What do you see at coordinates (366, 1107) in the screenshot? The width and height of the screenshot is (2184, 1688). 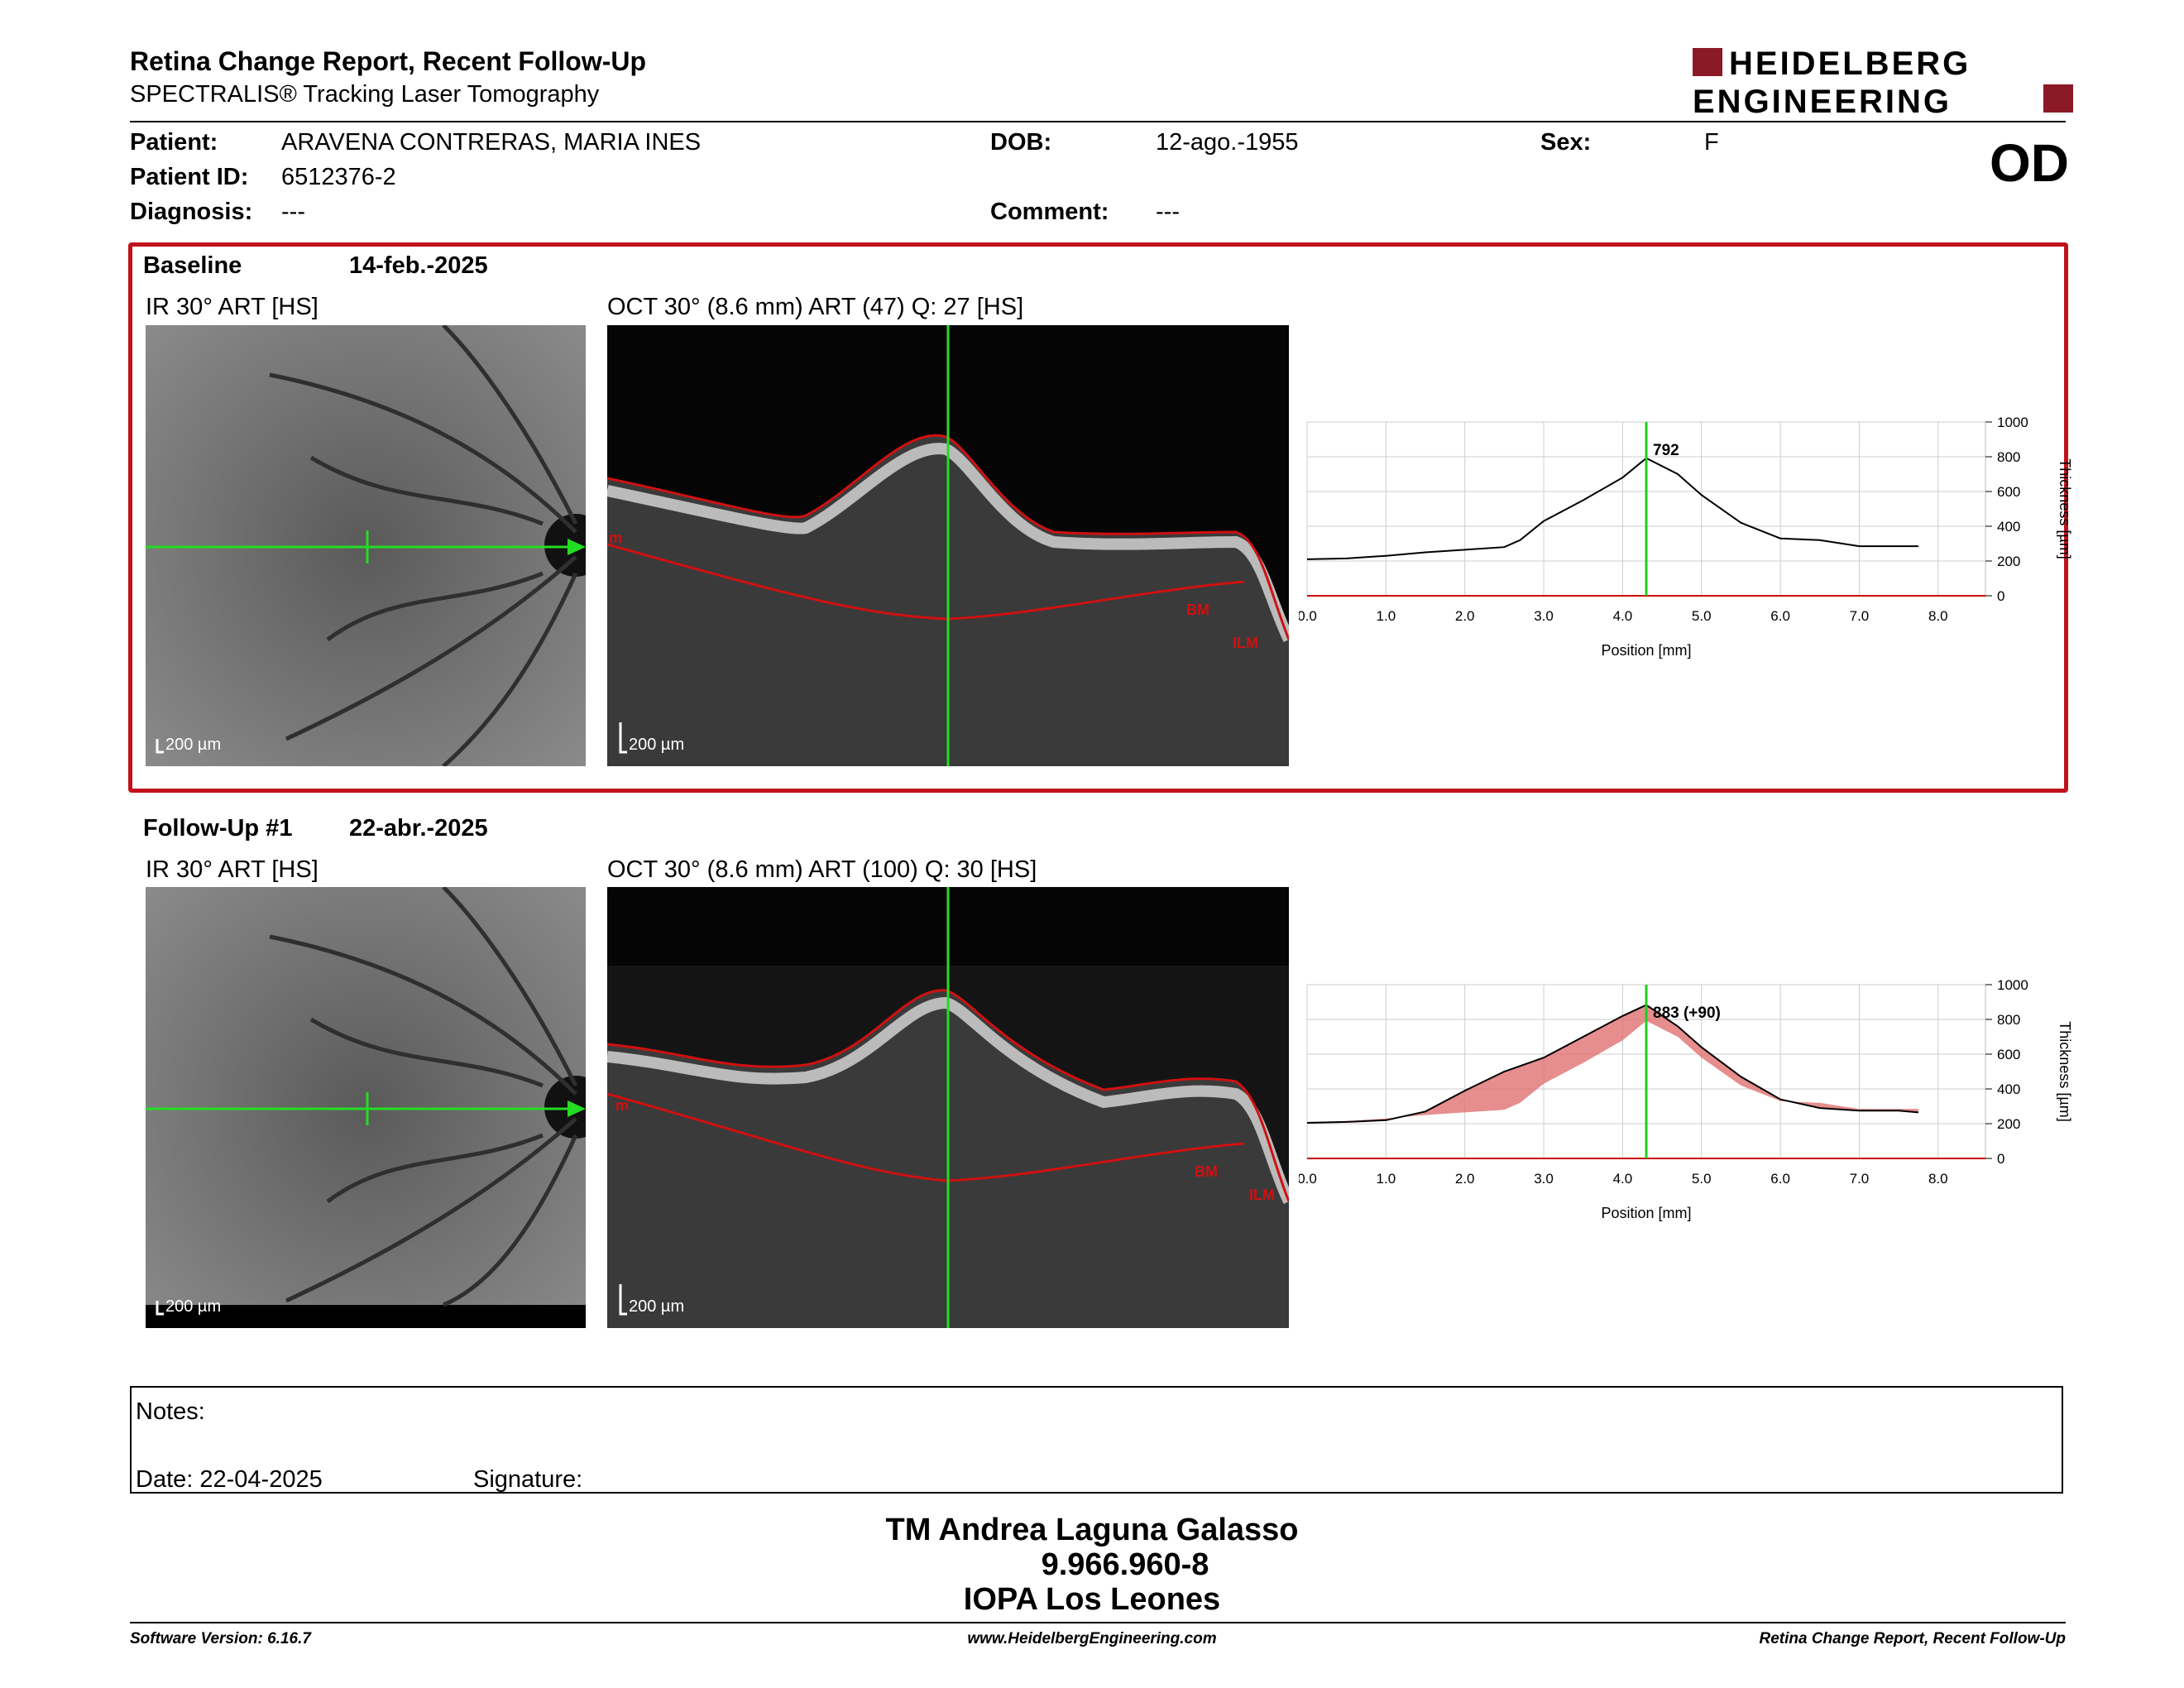 I see `followup-ir-fundus-image: 200 µm` at bounding box center [366, 1107].